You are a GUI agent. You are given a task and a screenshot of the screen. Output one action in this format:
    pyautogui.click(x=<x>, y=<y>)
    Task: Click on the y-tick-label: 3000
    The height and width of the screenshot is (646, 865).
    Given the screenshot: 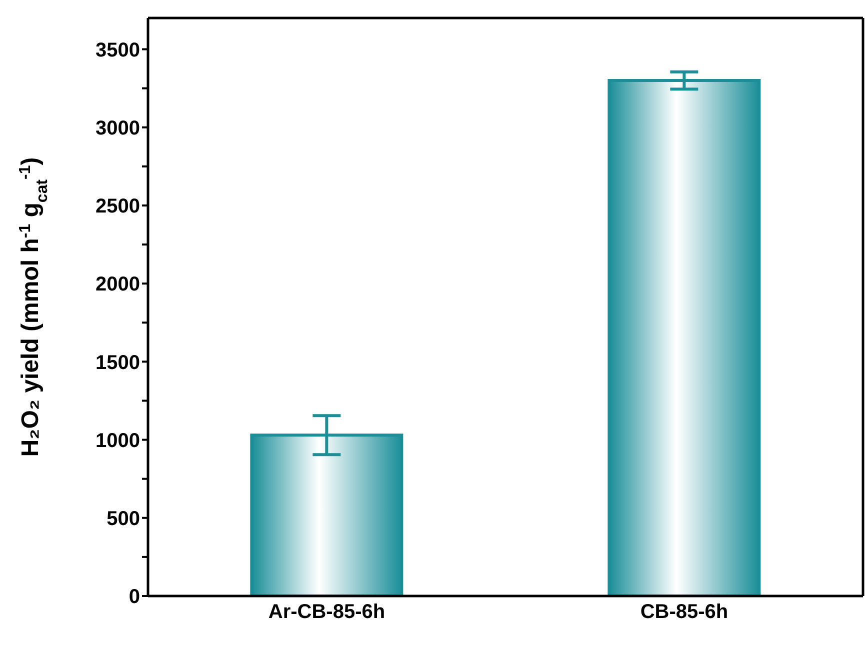 What is the action you would take?
    pyautogui.click(x=118, y=128)
    